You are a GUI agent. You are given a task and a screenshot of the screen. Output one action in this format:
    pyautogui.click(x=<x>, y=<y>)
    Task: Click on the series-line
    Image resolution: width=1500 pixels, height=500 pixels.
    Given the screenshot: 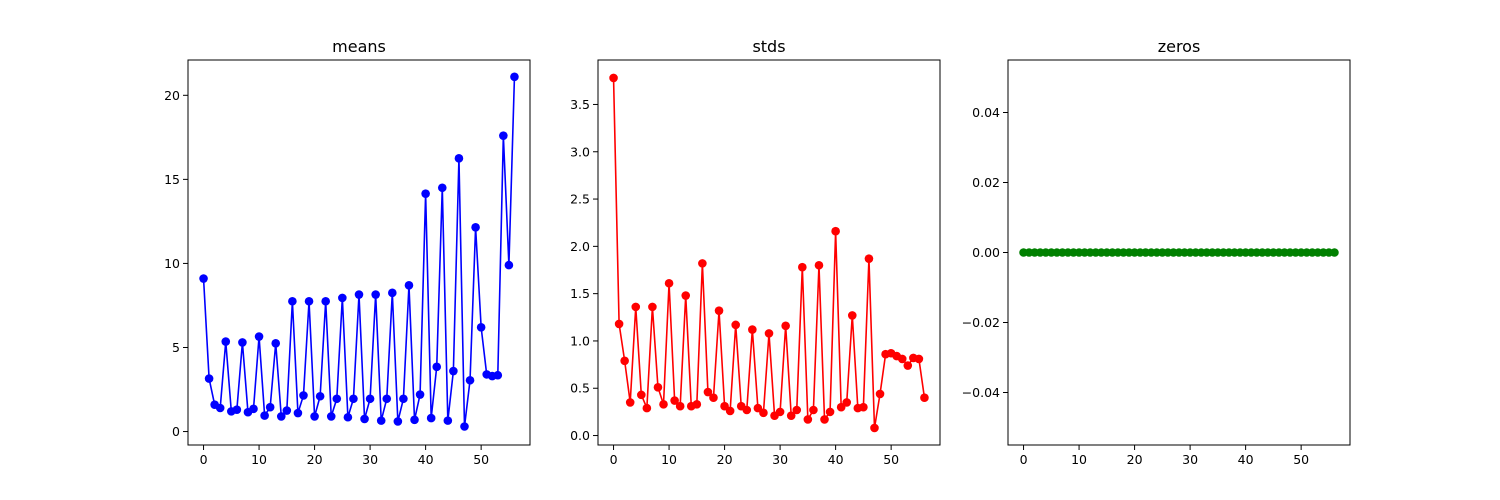 What is the action you would take?
    pyautogui.click(x=769, y=253)
    